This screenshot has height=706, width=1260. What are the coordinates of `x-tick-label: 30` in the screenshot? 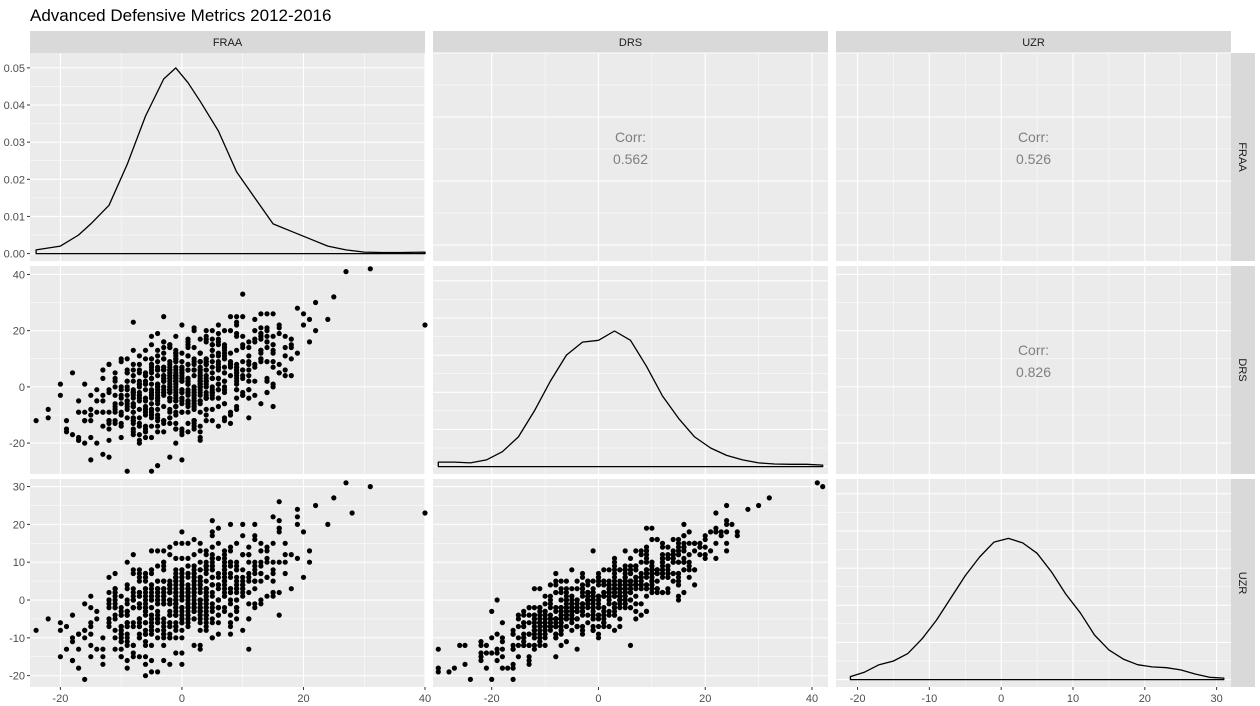 It's located at (1217, 699).